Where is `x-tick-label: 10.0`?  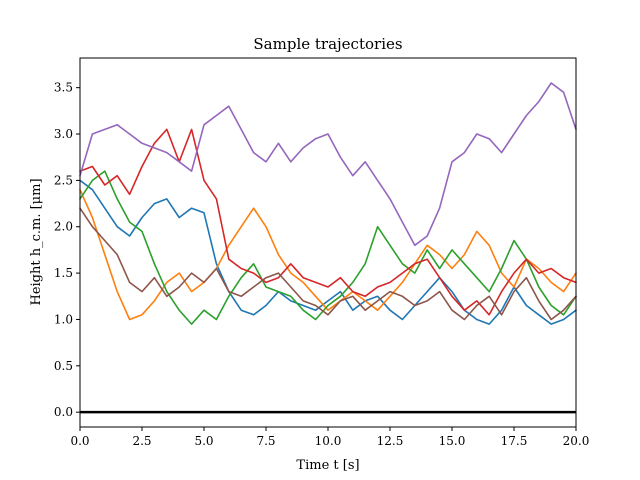
x-tick-label: 10.0 is located at coordinates (328, 441).